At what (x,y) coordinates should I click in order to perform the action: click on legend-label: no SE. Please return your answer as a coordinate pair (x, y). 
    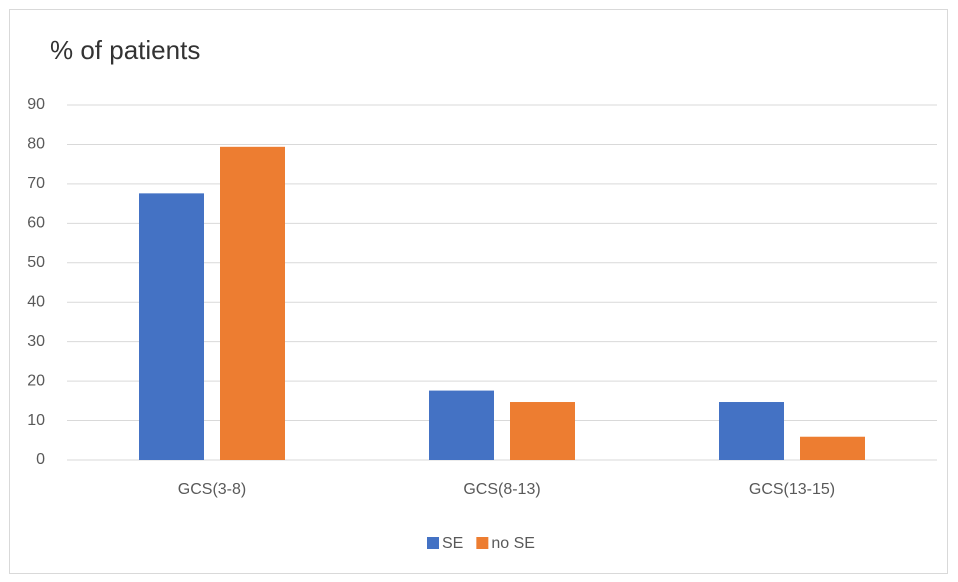
    Looking at the image, I should click on (513, 543).